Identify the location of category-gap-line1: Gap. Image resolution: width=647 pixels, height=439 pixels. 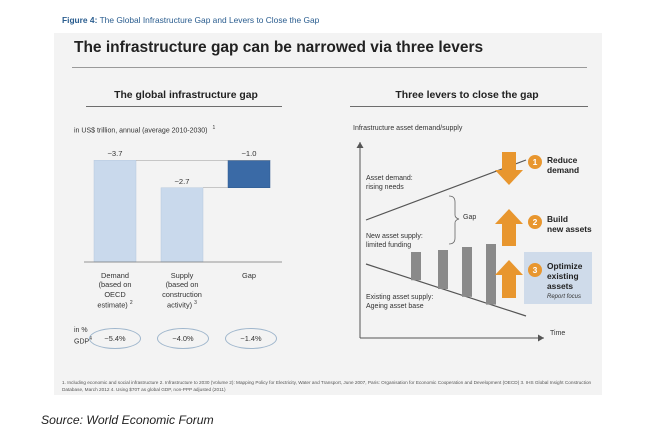
(249, 275).